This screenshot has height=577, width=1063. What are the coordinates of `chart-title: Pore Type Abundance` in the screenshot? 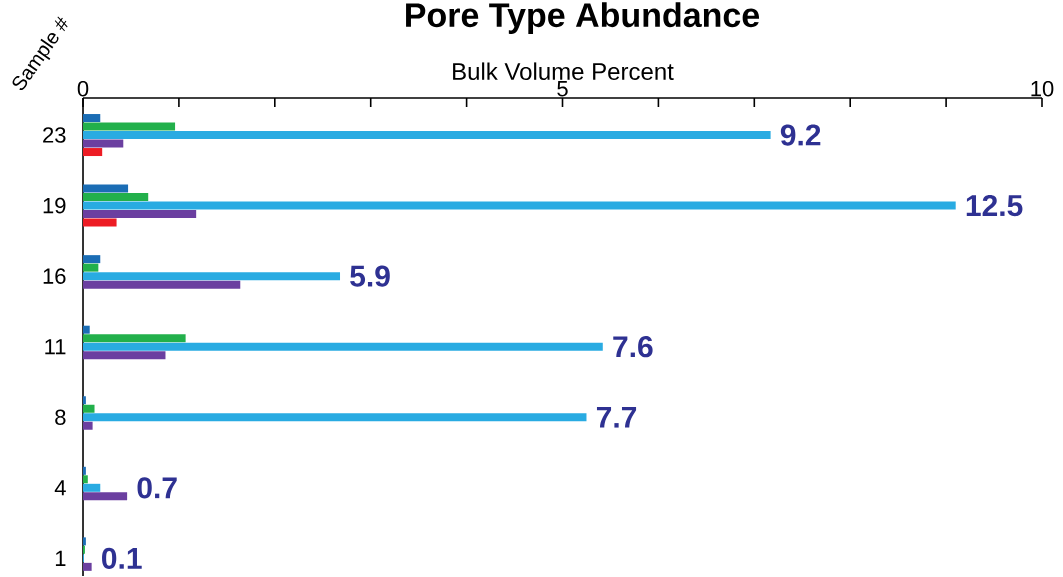 It's located at (583, 18).